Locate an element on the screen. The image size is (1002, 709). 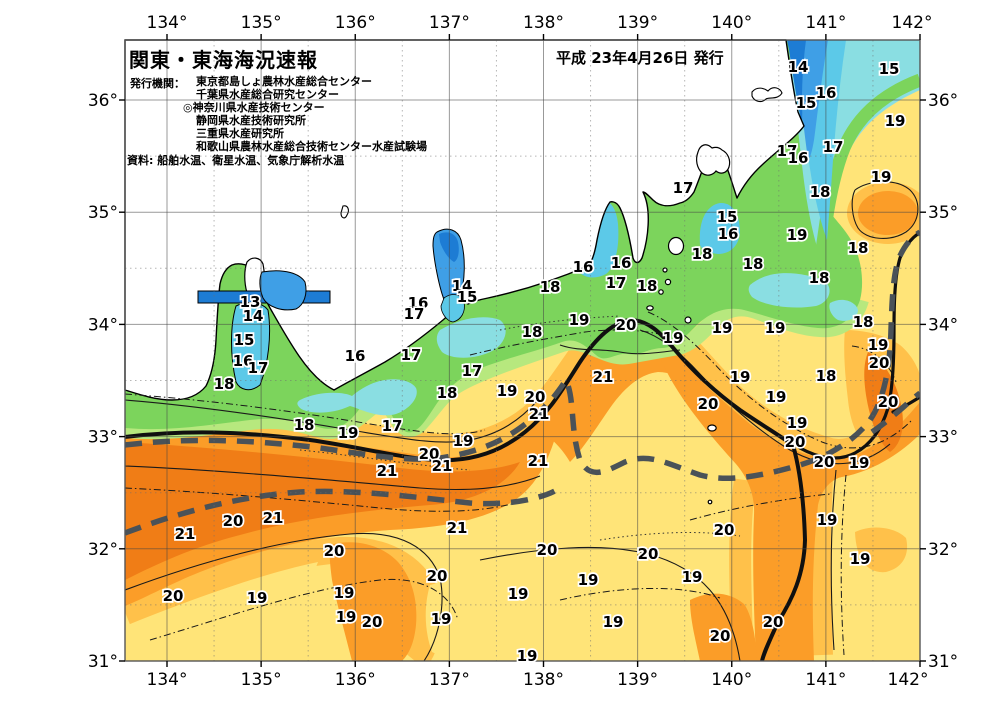
ltorange-spot-bottom-right is located at coordinates (881, 550).